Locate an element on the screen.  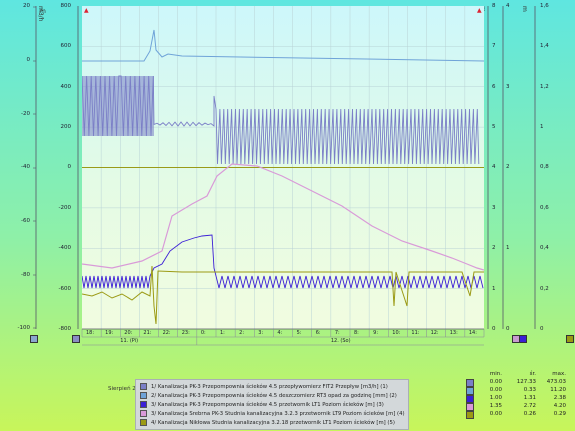
tick: 6 is located at coordinates (494, 87).